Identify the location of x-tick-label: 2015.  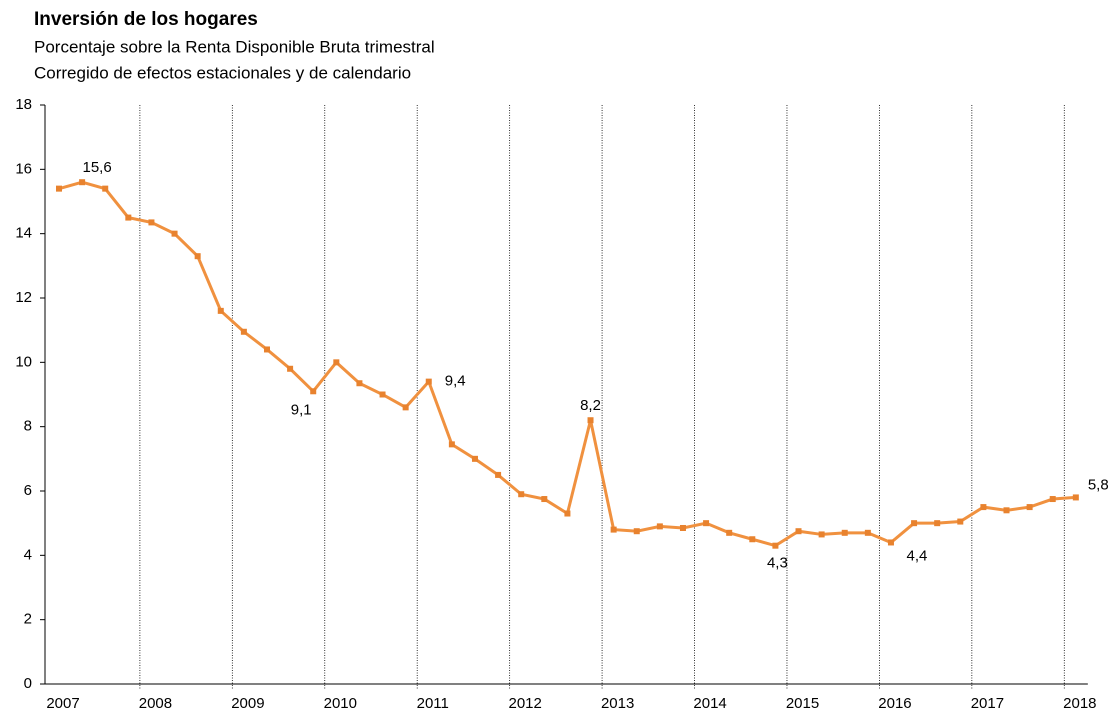
(802, 703).